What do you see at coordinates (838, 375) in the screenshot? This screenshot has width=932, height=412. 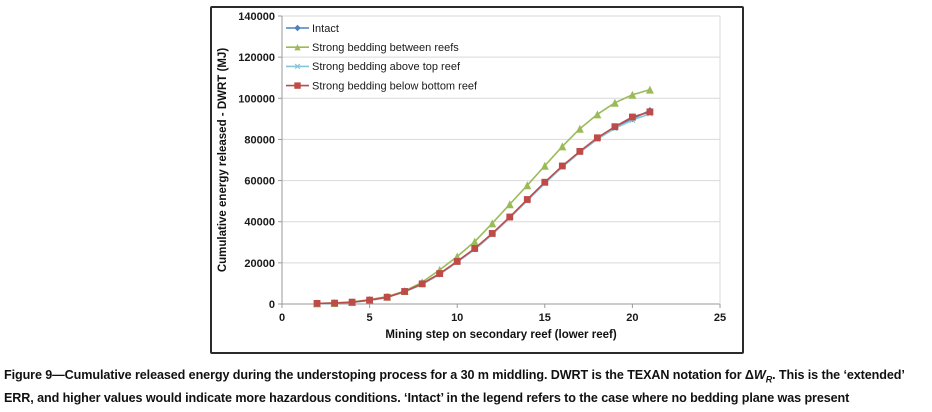 I see `caption-text: . This is the ‘extended’` at bounding box center [838, 375].